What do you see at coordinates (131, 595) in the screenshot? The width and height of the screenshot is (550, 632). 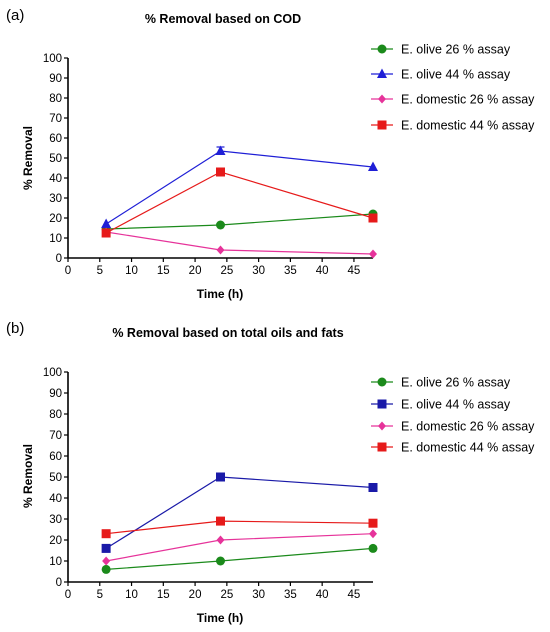 I see `panel-b-xtick-label: 10` at bounding box center [131, 595].